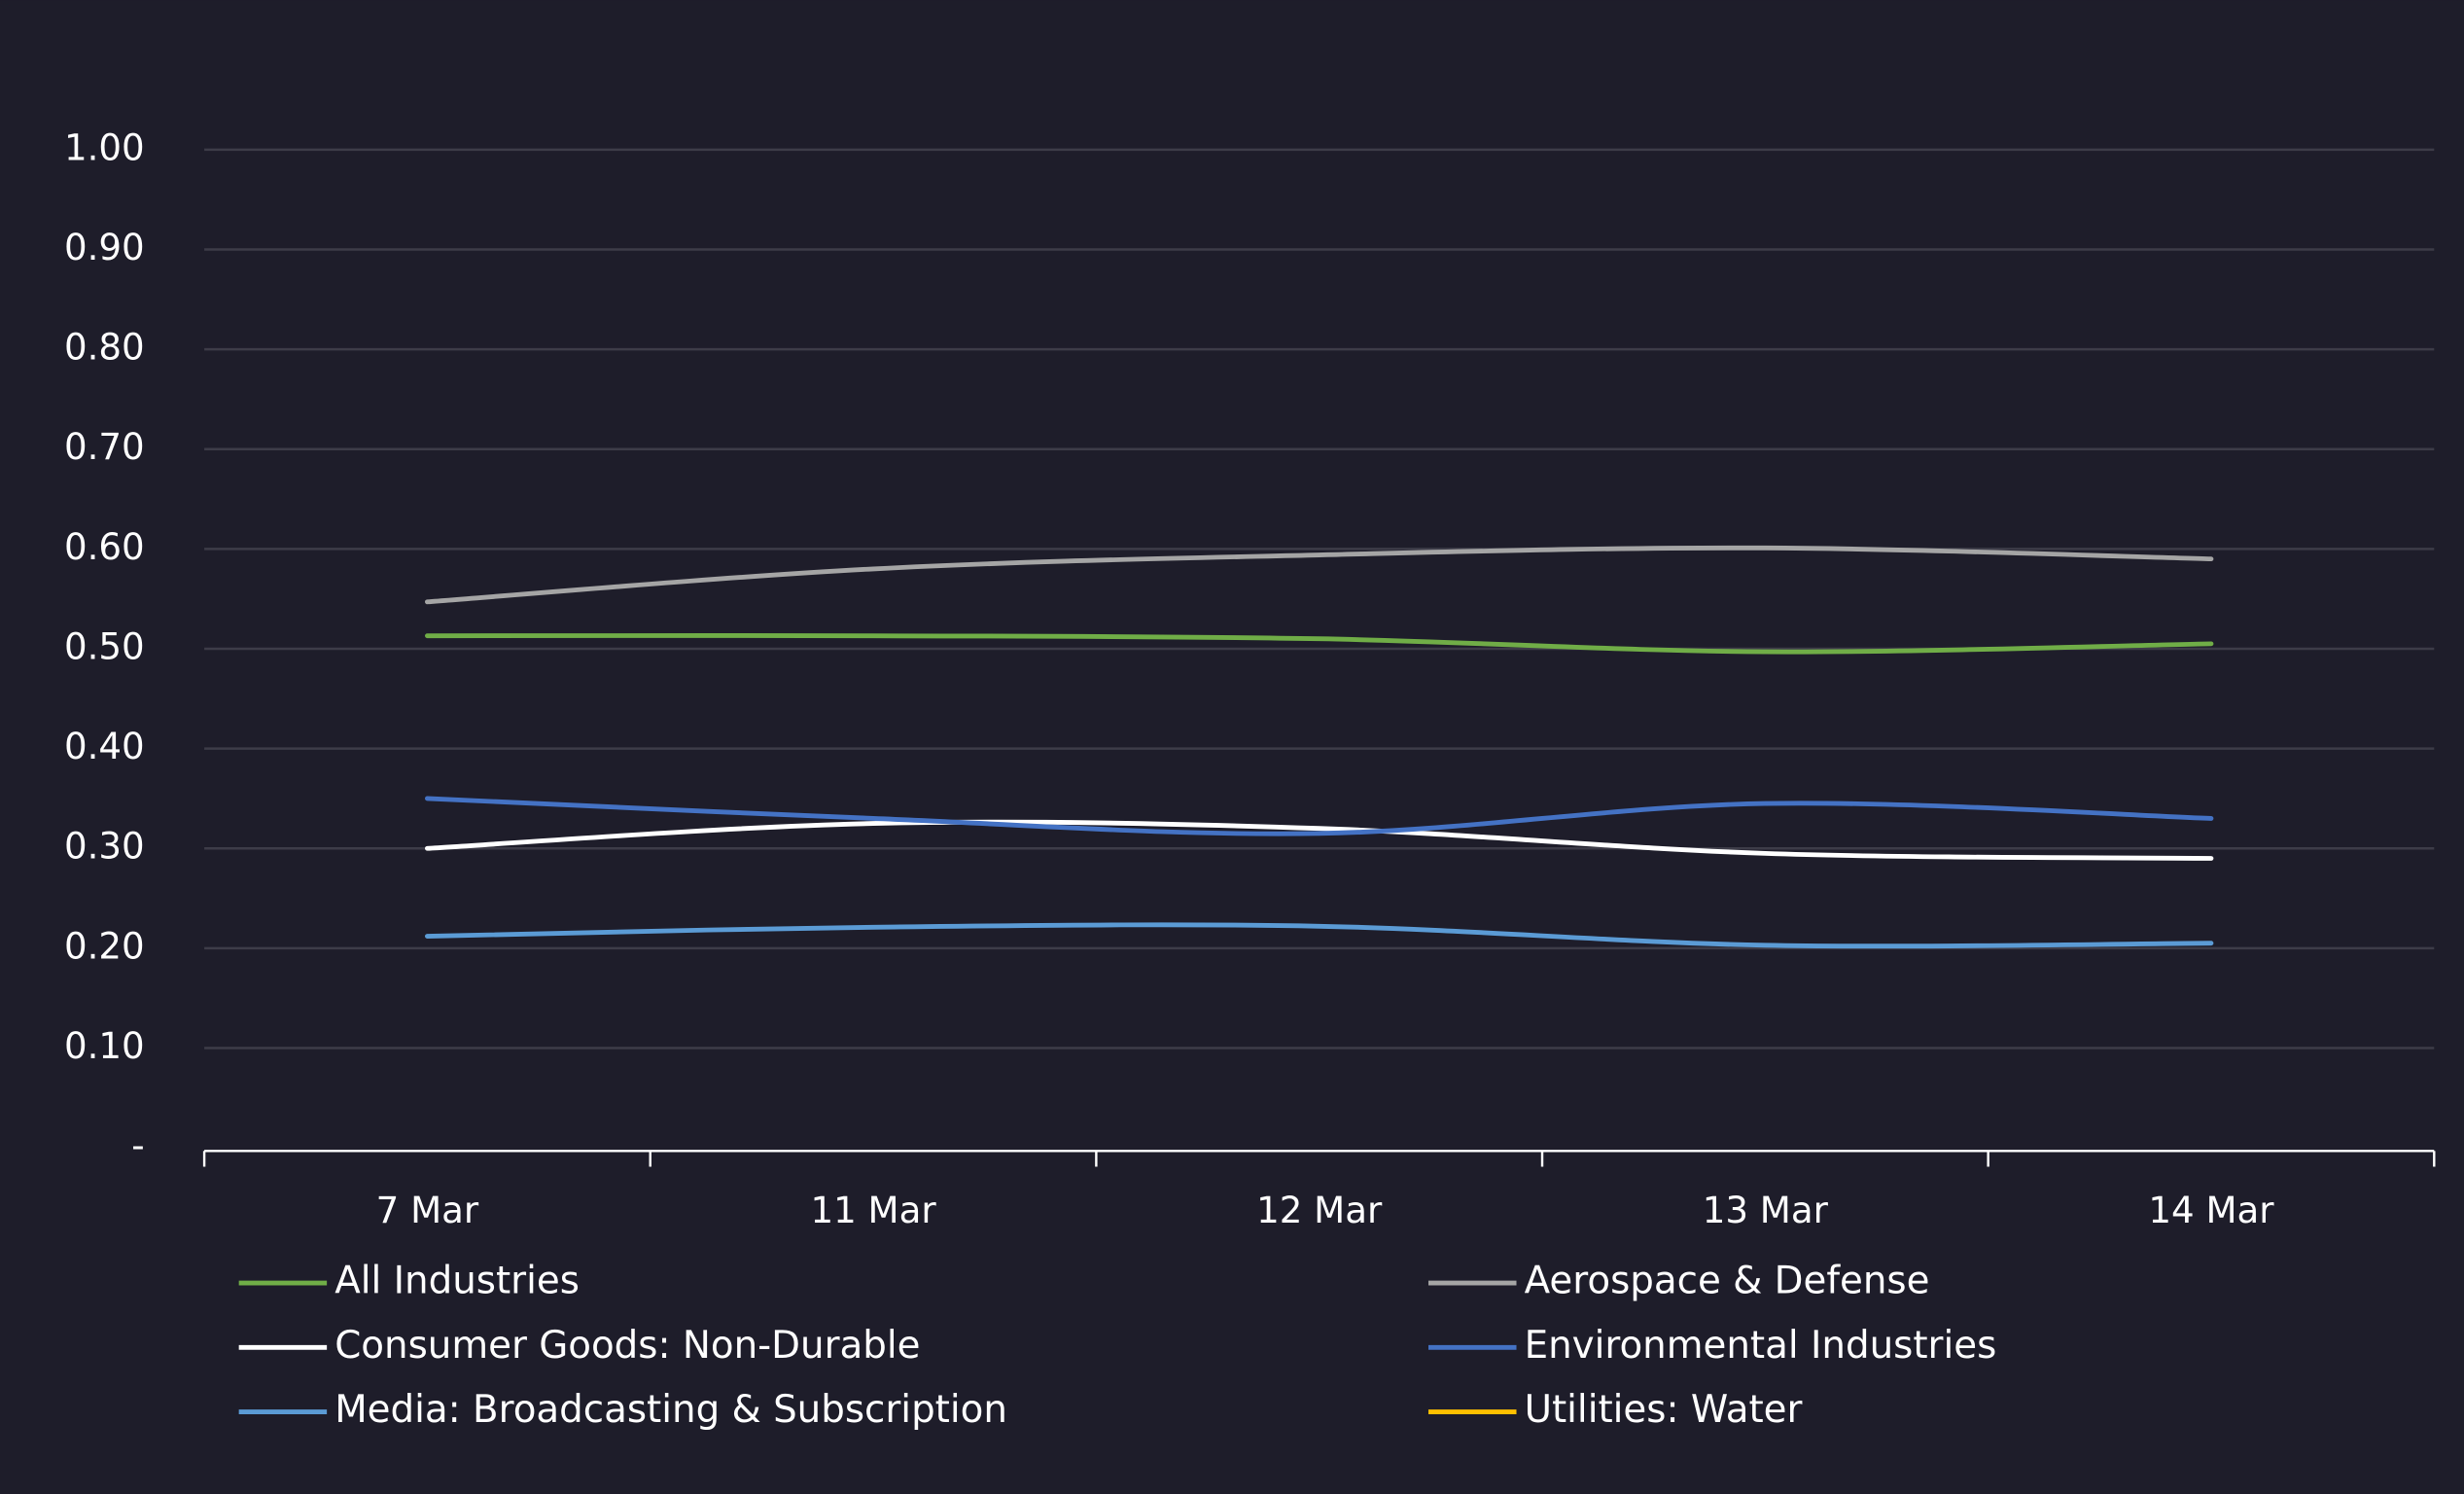 The width and height of the screenshot is (2464, 1494). I want to click on y-tick-label: 0.50, so click(104, 646).